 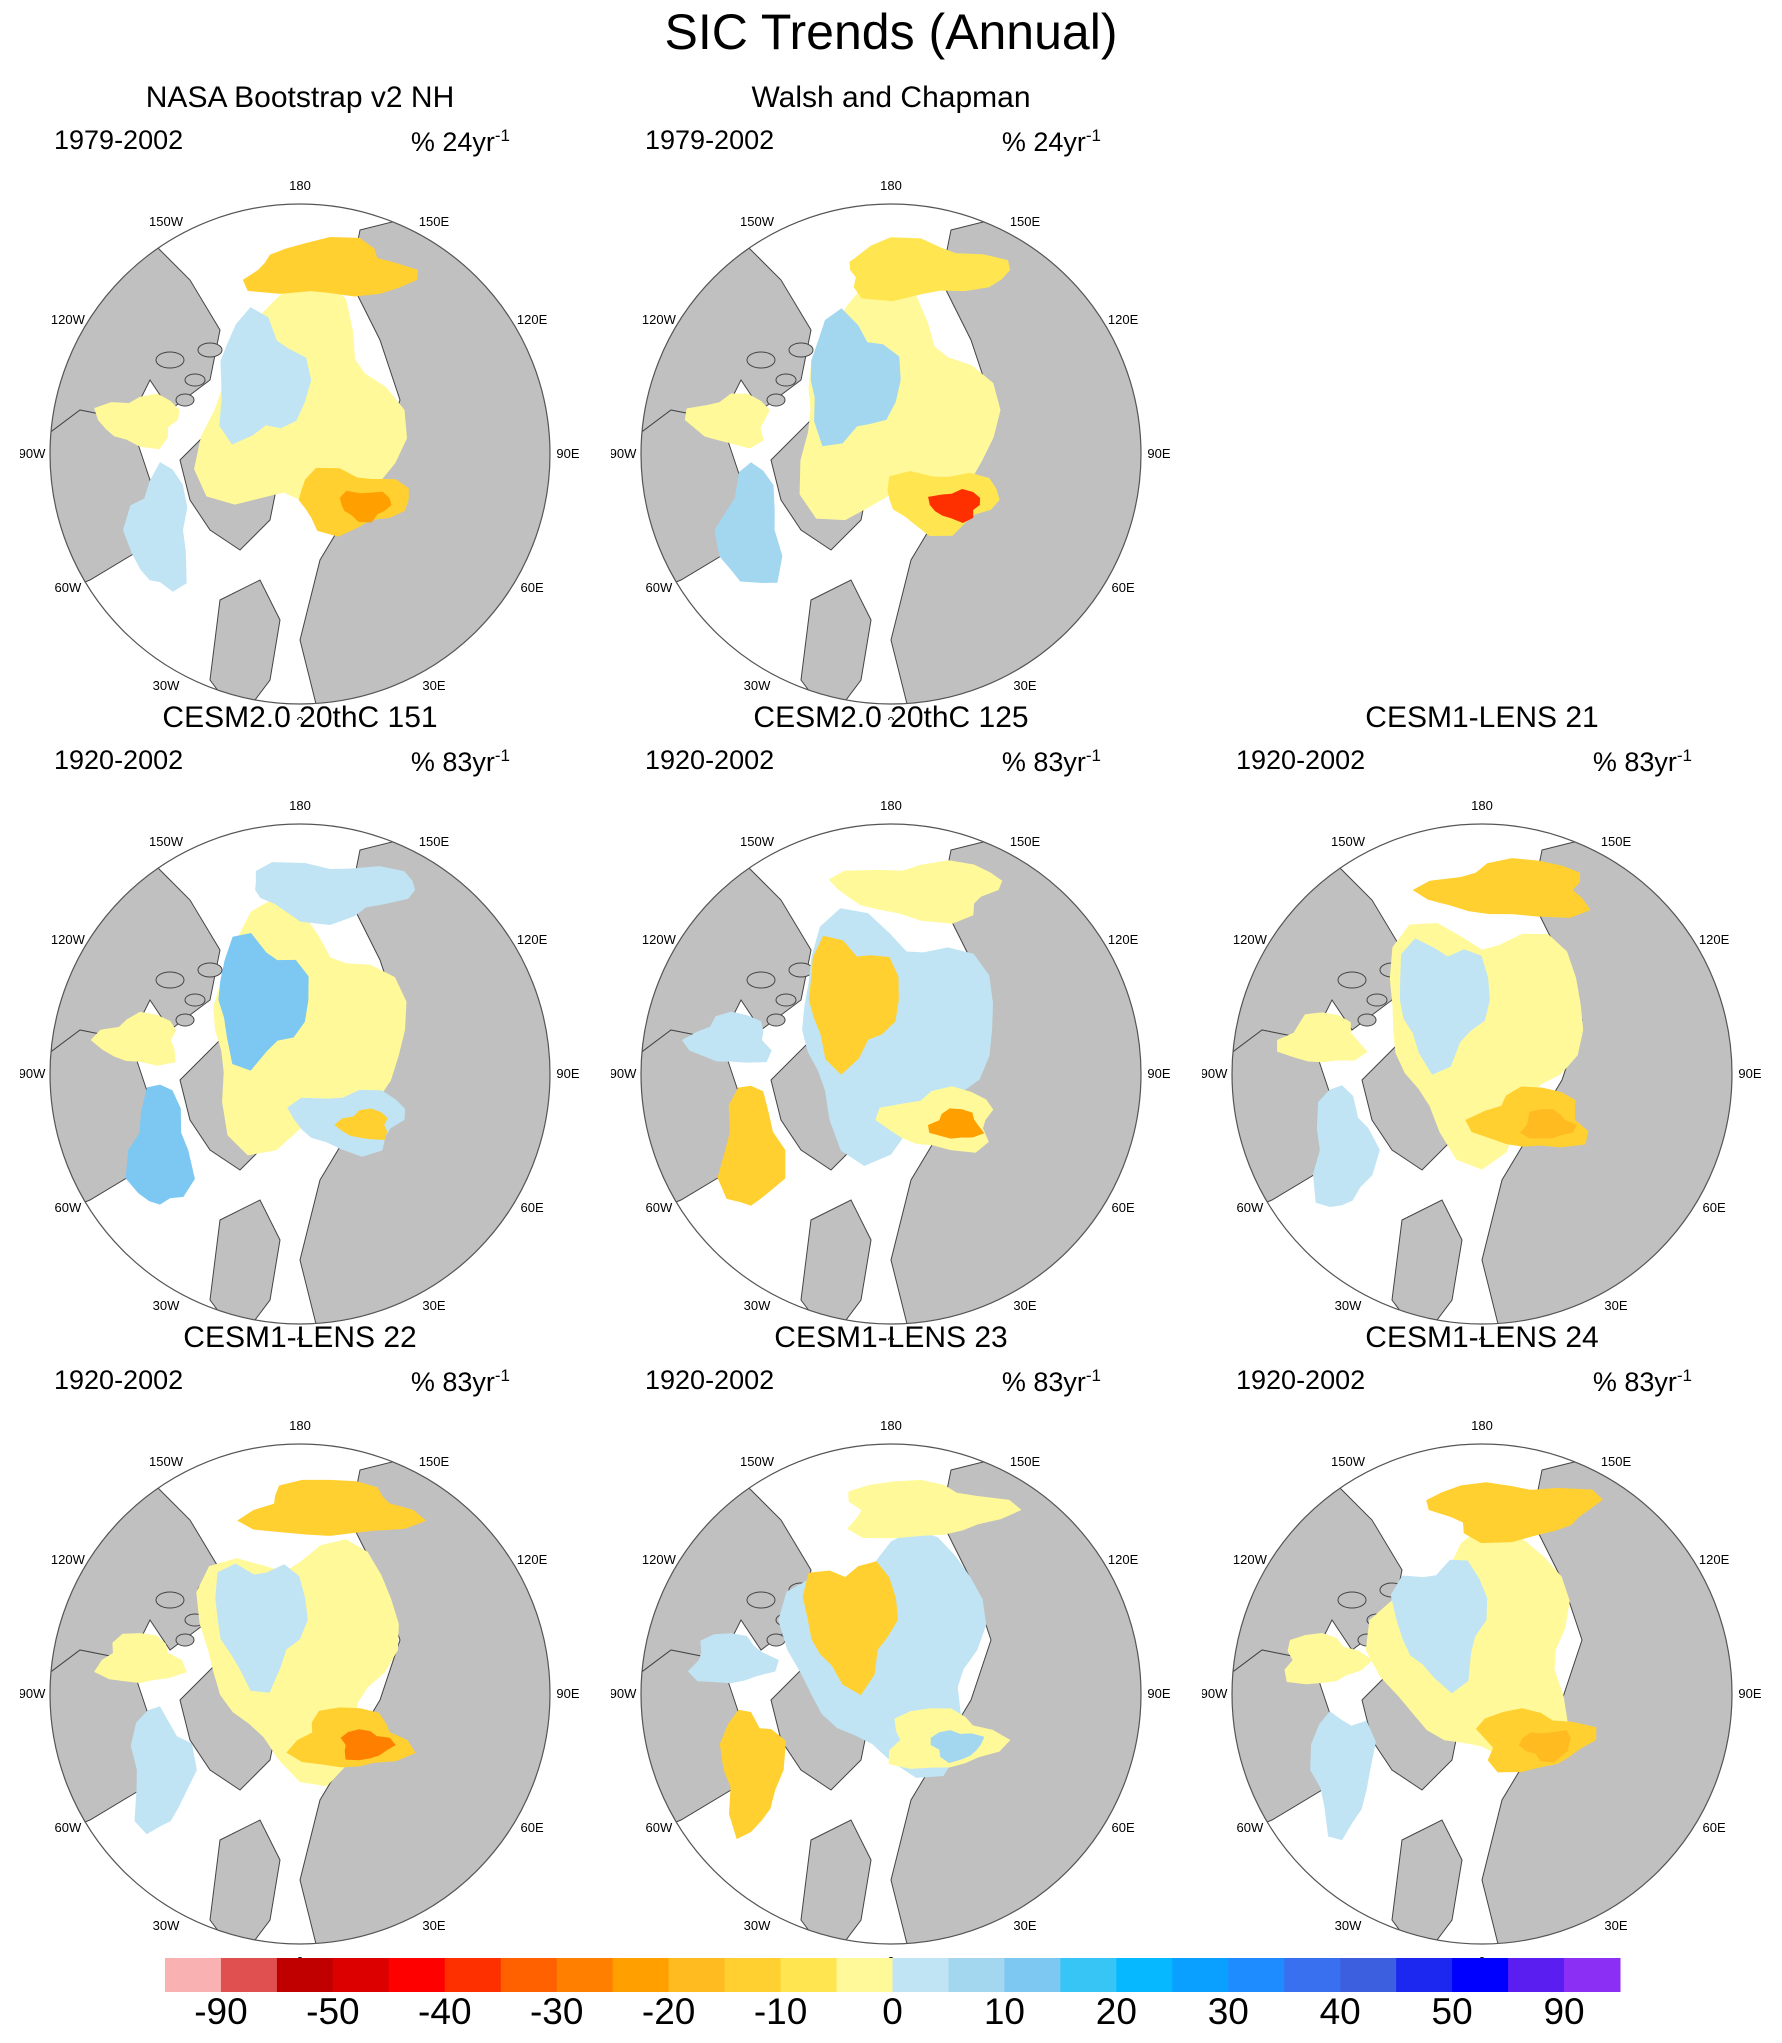 What do you see at coordinates (68, 587) in the screenshot?
I see `longitude-label: 60W` at bounding box center [68, 587].